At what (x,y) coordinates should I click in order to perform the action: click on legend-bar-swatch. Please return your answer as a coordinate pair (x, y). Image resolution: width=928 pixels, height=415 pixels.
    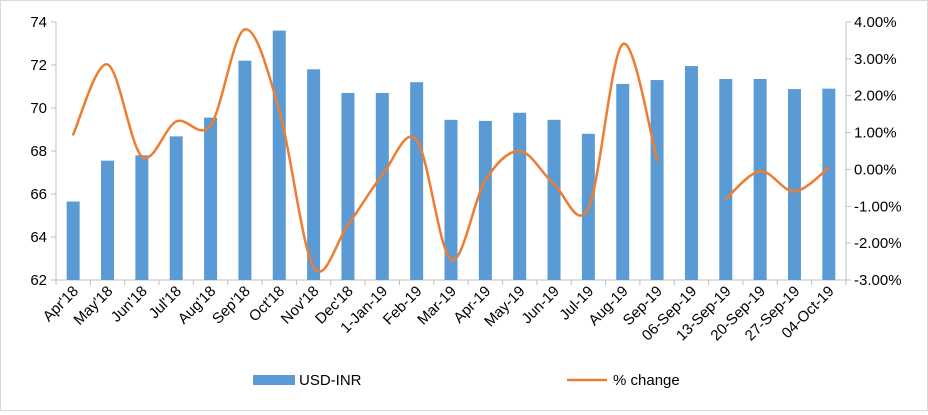
    Looking at the image, I should click on (274, 380).